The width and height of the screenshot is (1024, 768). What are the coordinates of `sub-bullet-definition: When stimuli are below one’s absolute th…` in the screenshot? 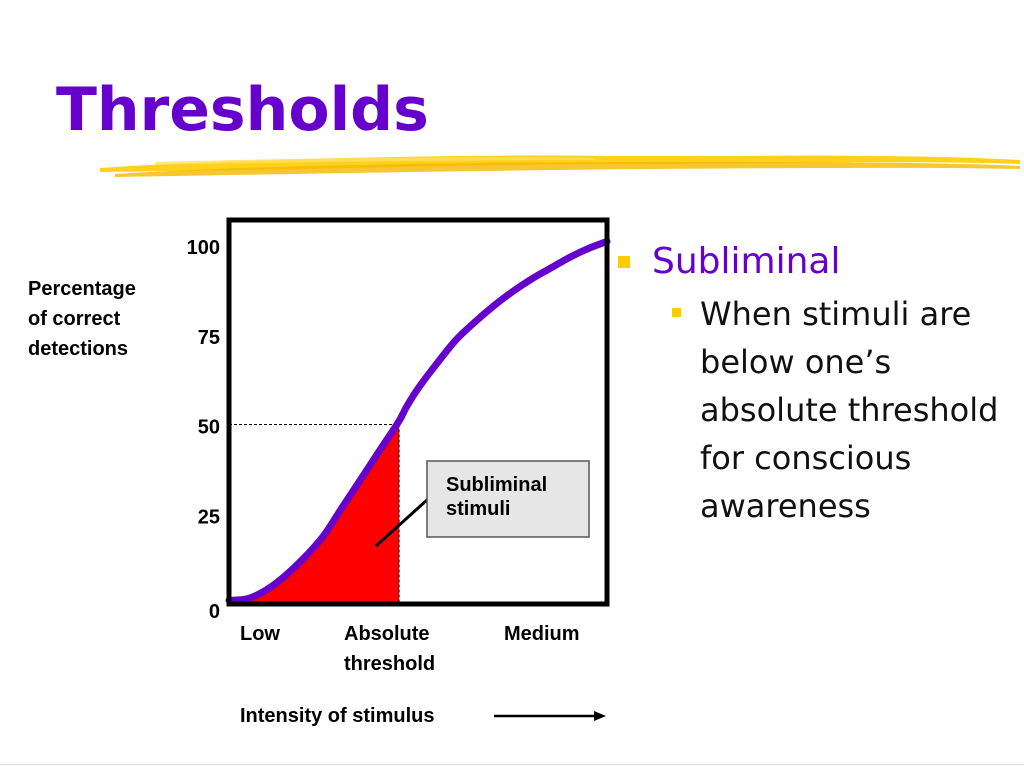 It's located at (845, 410).